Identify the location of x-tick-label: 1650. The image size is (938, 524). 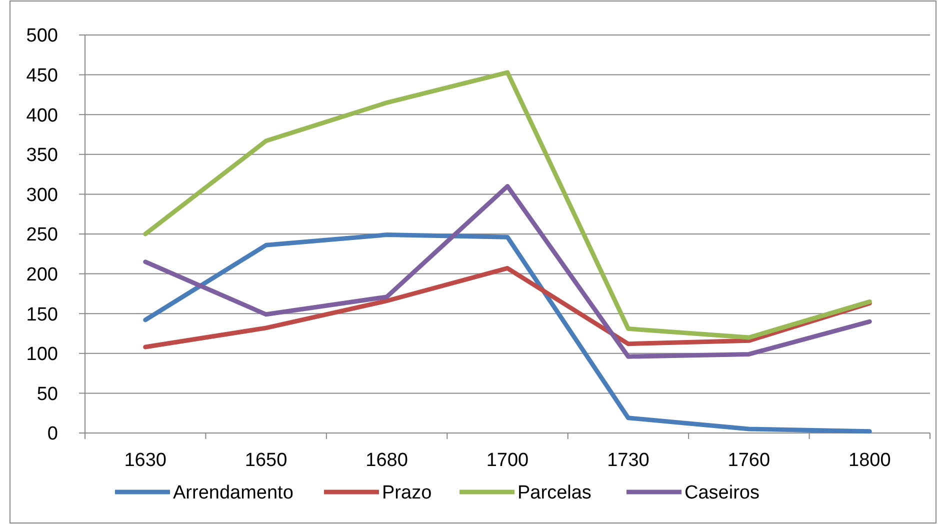
(266, 460).